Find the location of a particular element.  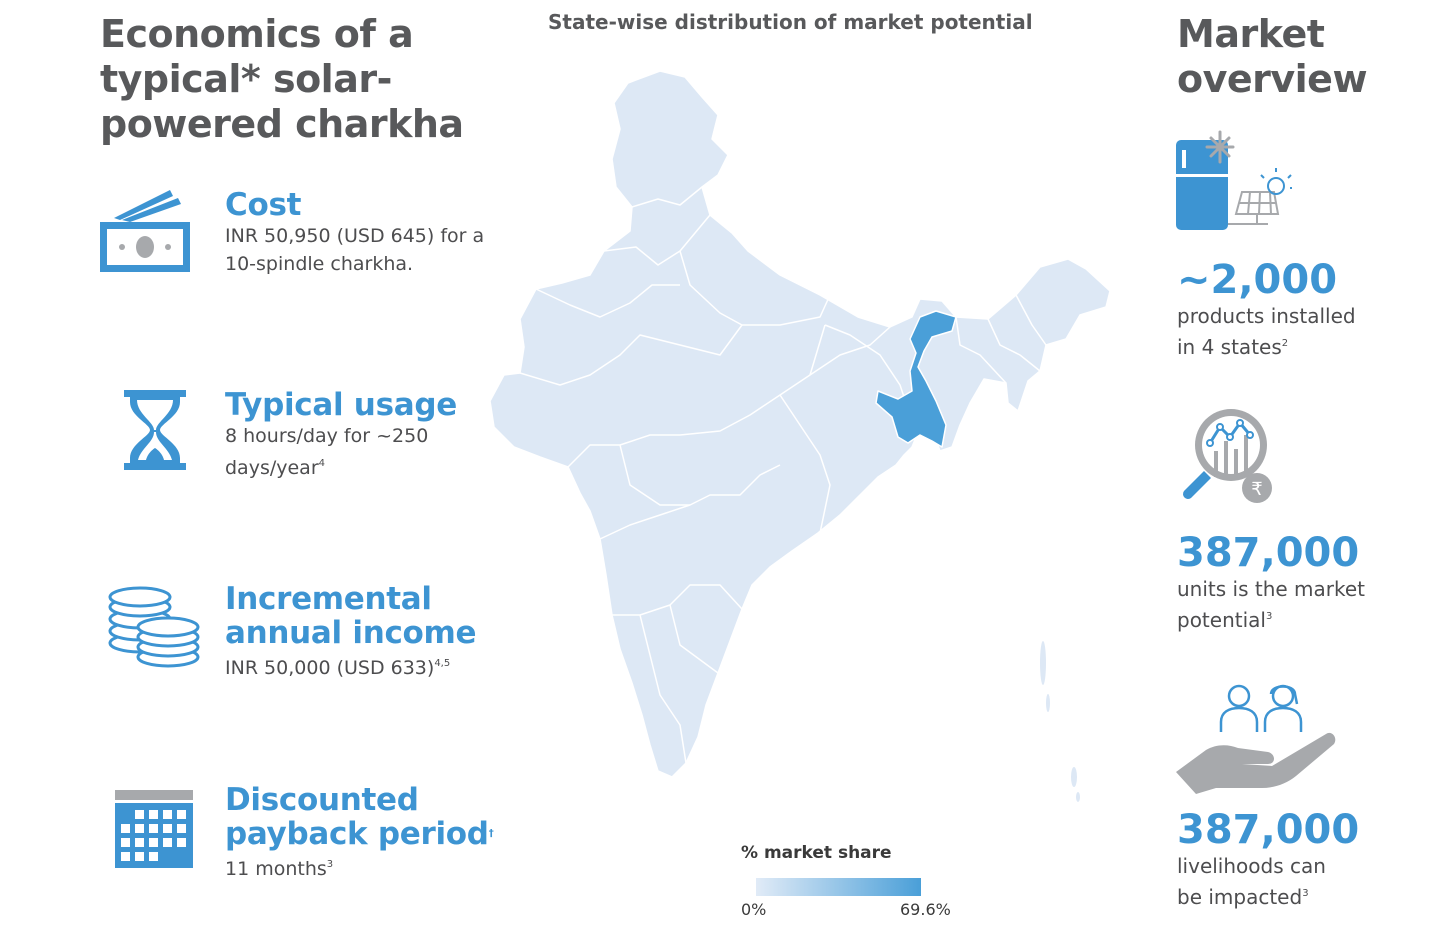

usage-title: Typical usage is located at coordinates (341, 405).